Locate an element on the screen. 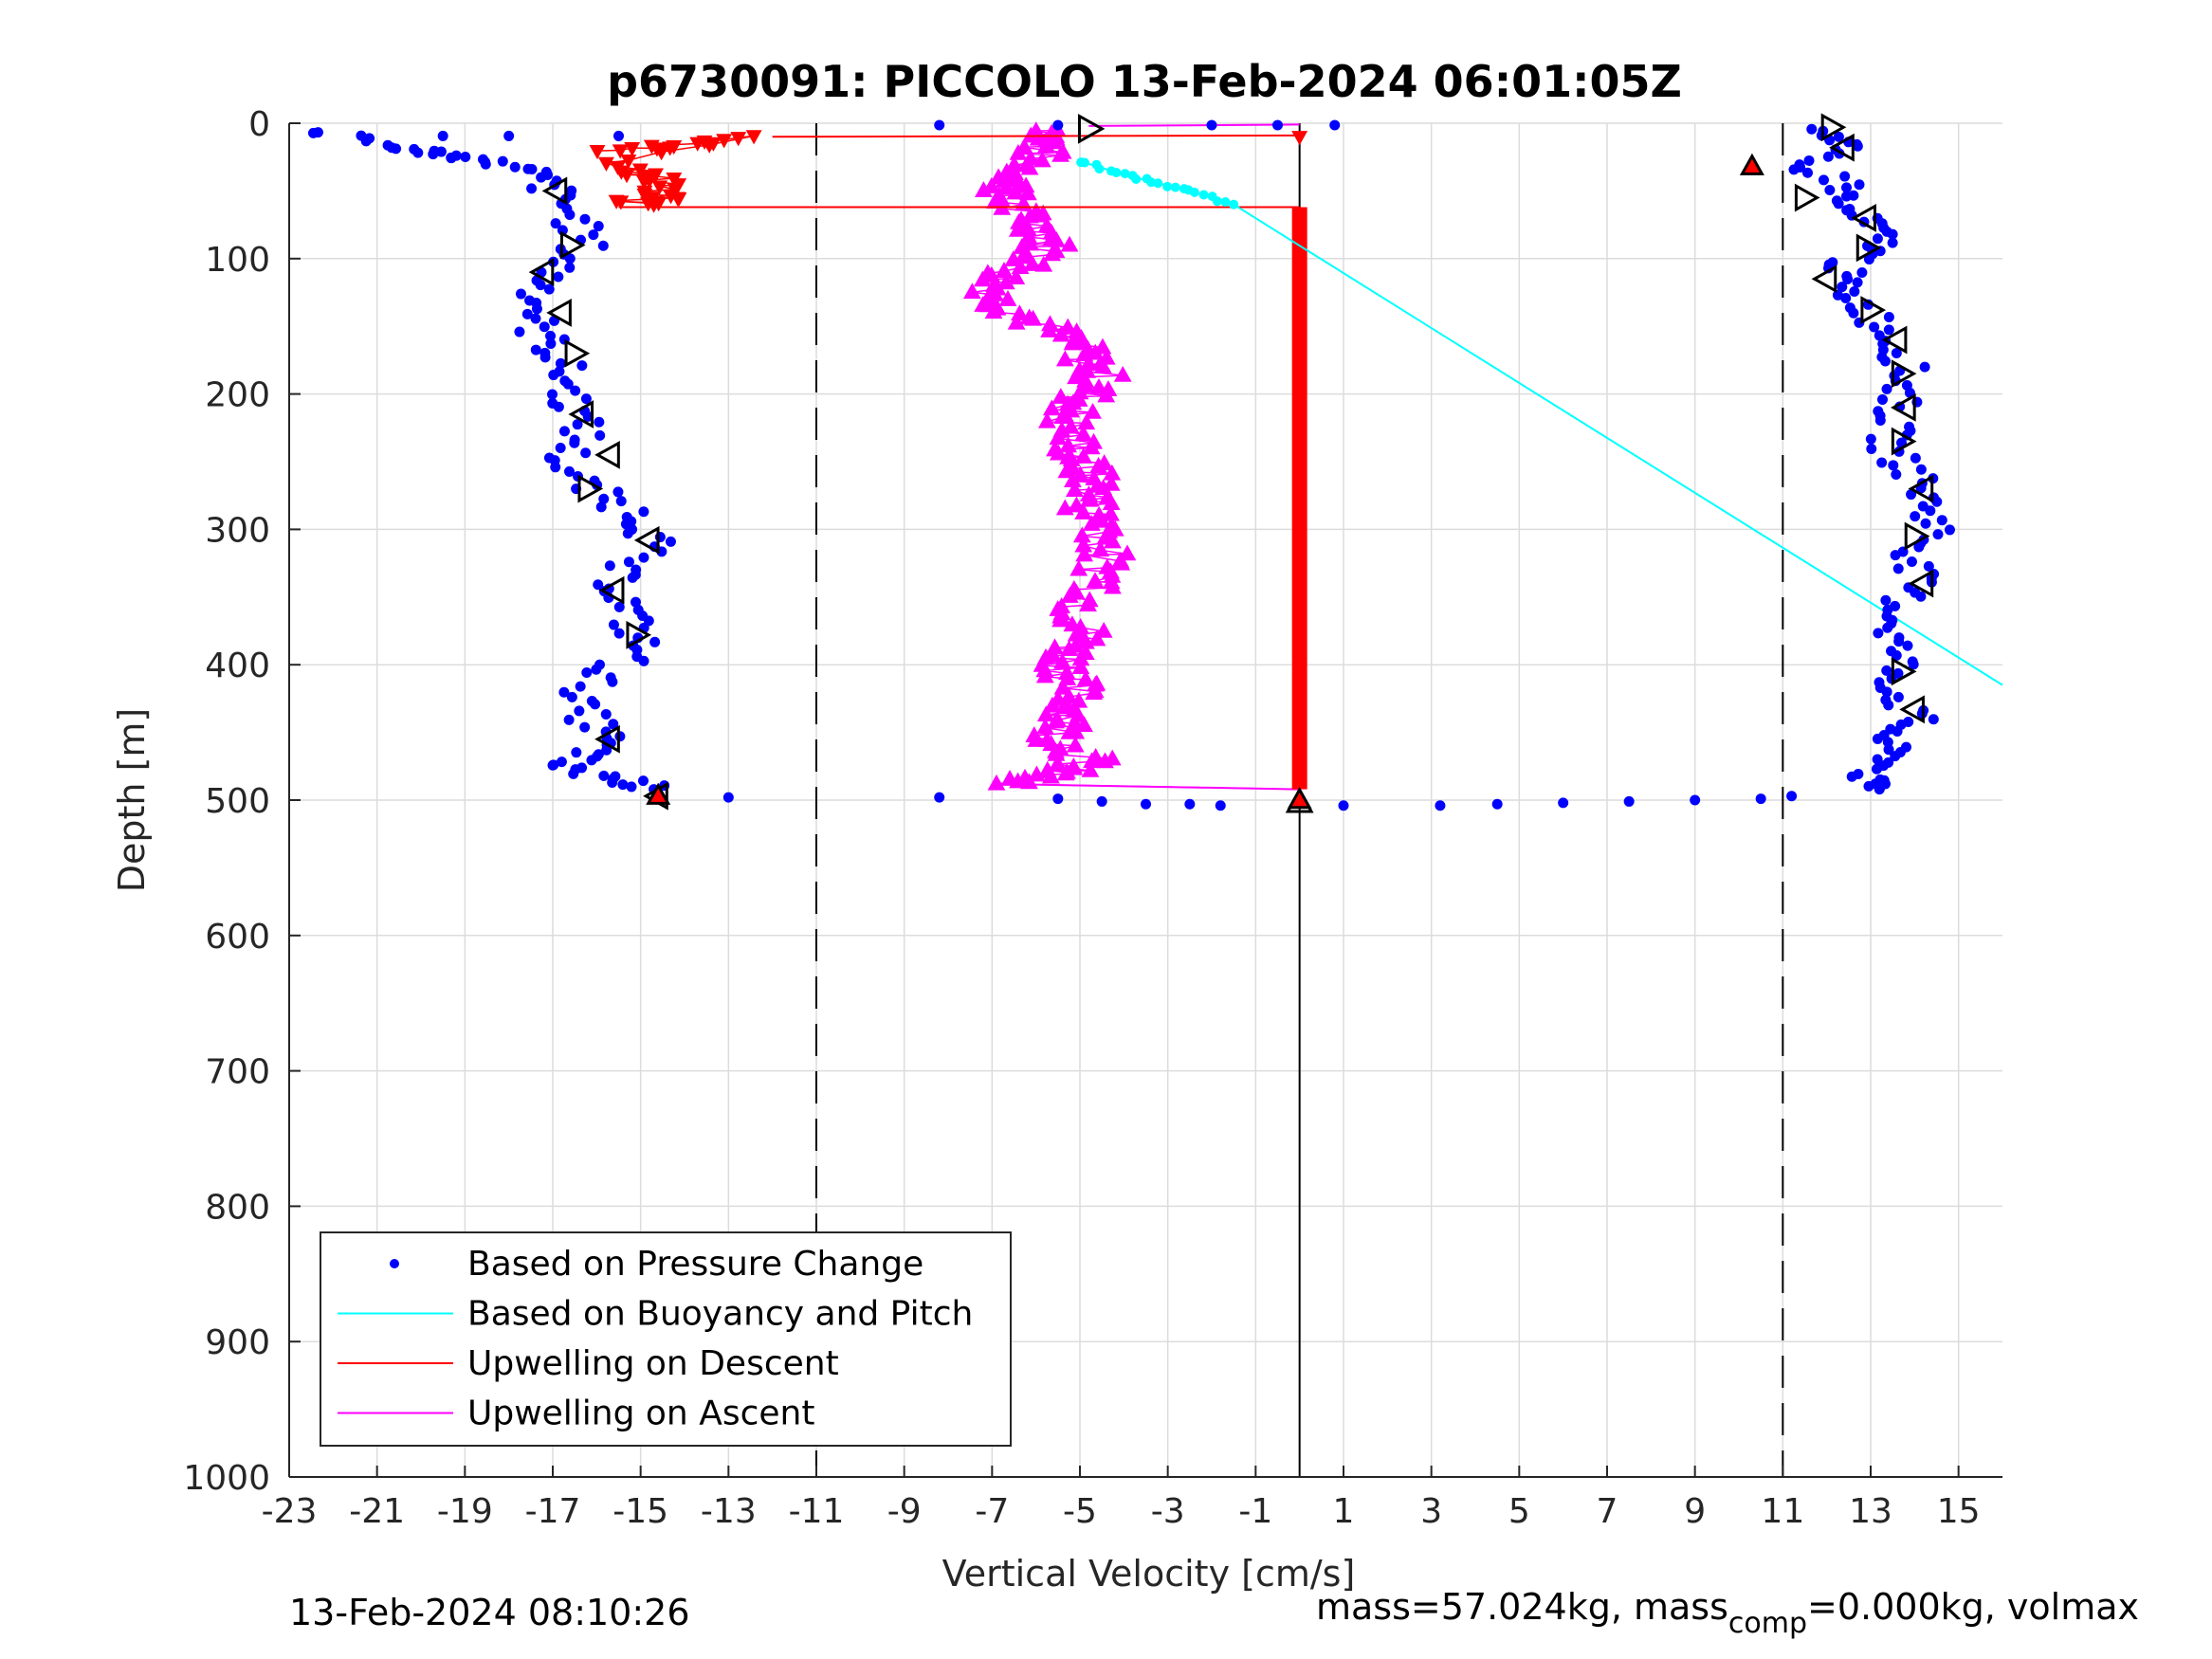 The width and height of the screenshot is (2212, 1659). x-tick-label: -21 is located at coordinates (377, 1511).